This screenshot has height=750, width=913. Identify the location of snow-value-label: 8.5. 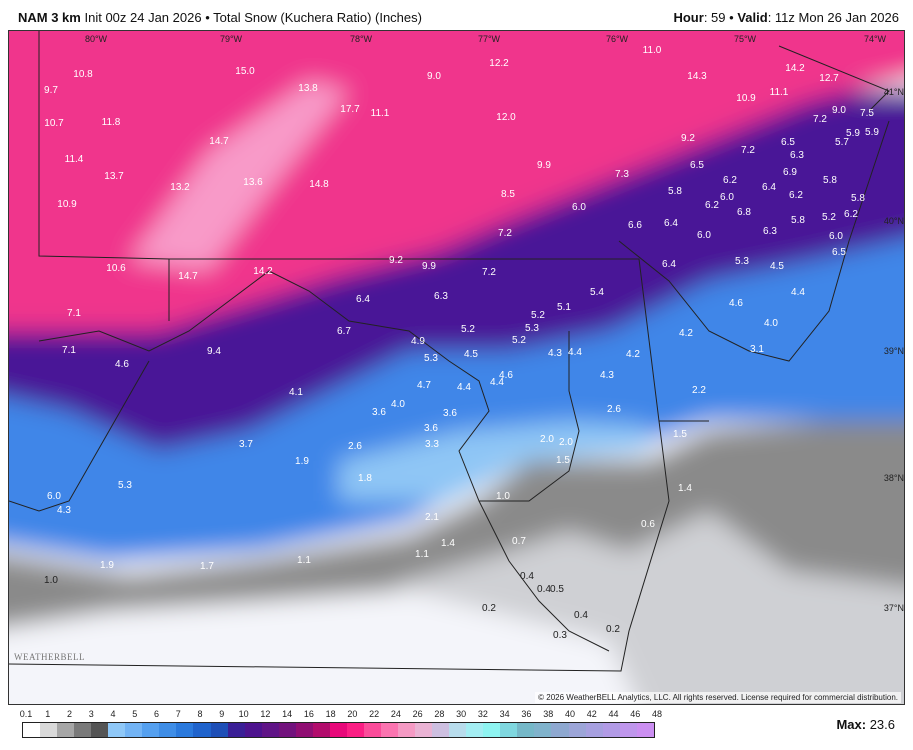
(508, 194).